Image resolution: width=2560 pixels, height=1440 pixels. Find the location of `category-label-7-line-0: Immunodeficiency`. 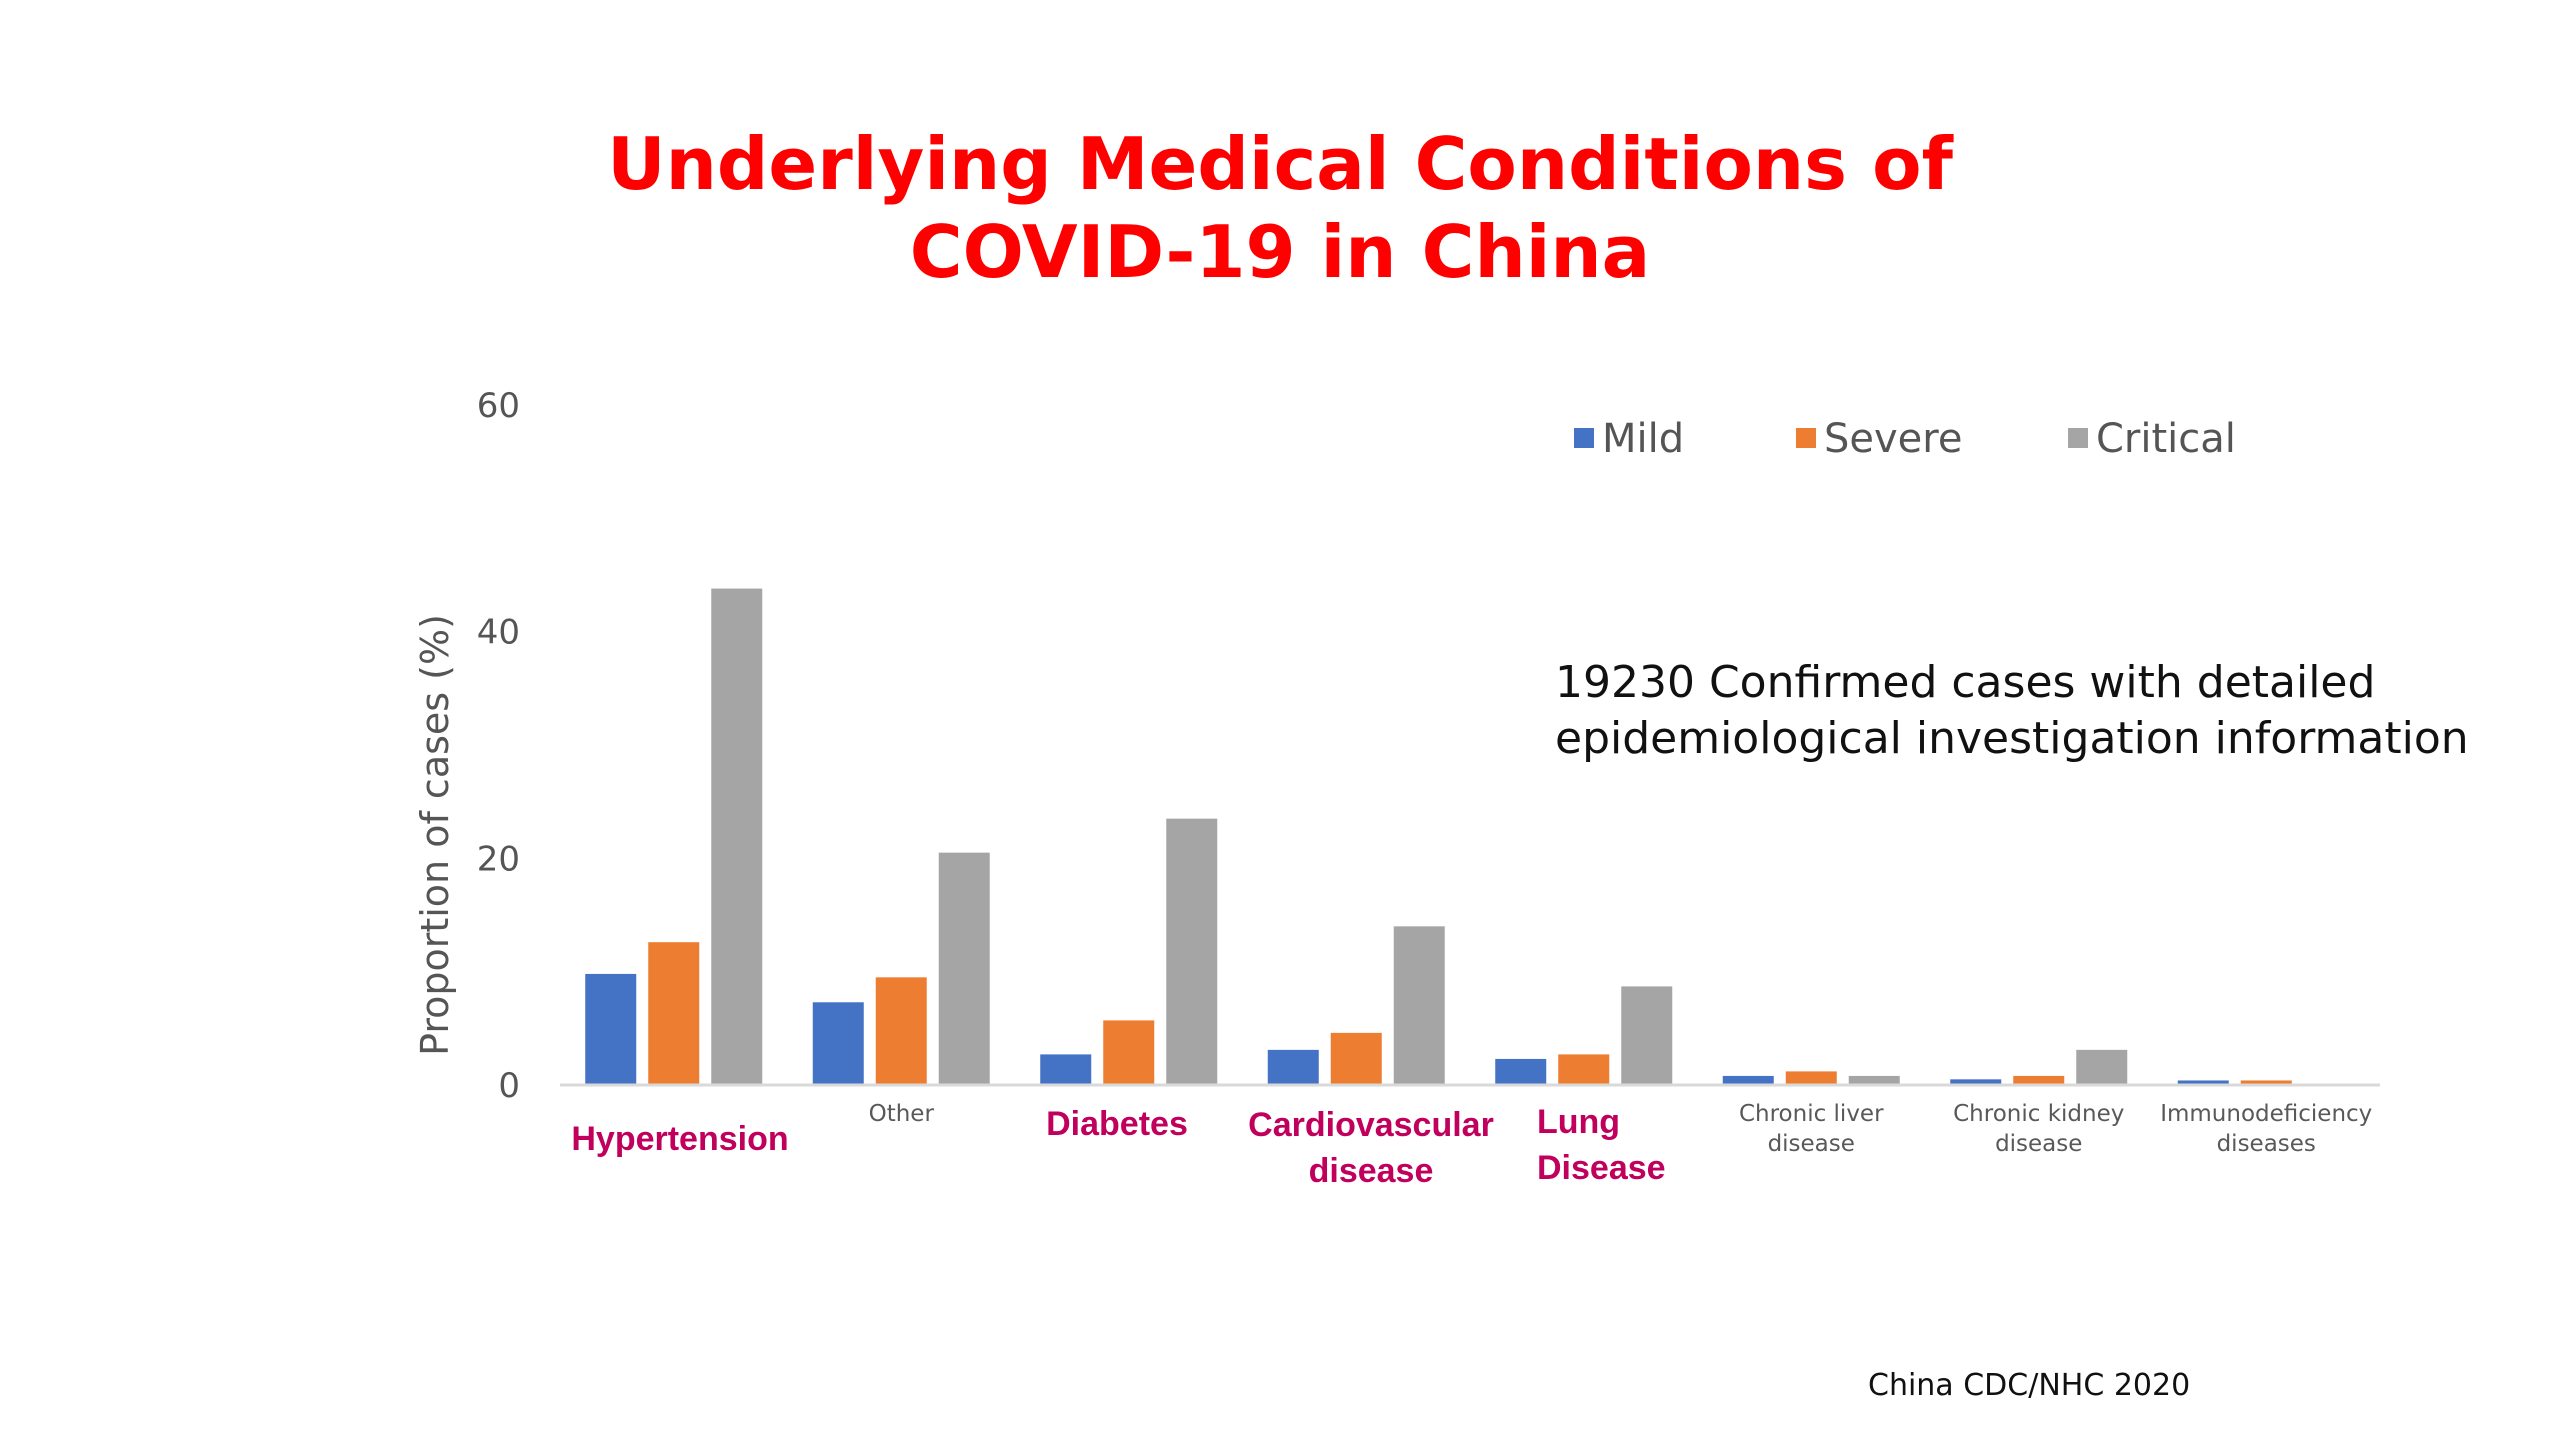

category-label-7-line-0: Immunodeficiency is located at coordinates (2266, 1114).